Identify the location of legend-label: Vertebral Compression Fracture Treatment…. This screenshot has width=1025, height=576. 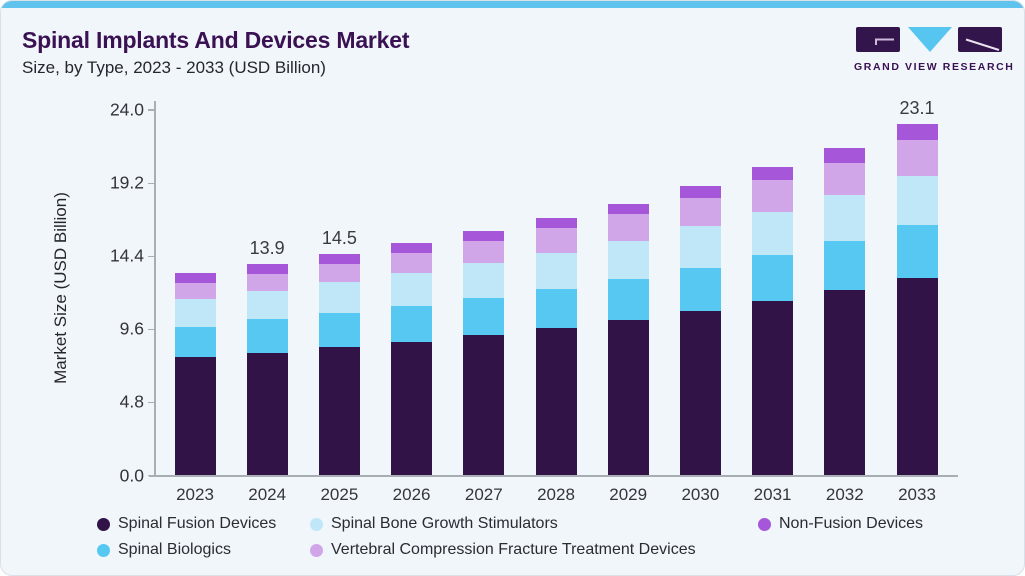
(513, 549).